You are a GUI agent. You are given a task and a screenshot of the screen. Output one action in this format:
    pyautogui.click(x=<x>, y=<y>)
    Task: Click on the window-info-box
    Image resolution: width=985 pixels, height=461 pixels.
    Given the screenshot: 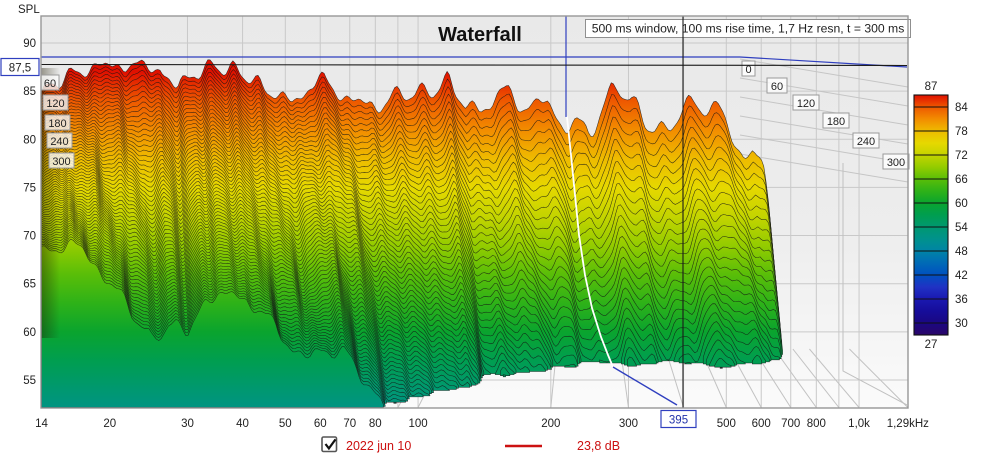 What is the action you would take?
    pyautogui.click(x=748, y=28)
    